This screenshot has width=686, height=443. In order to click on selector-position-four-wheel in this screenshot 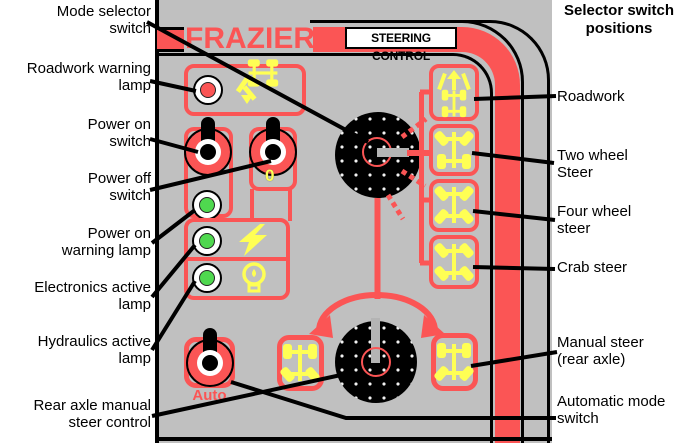, I will do `click(454, 205)`.